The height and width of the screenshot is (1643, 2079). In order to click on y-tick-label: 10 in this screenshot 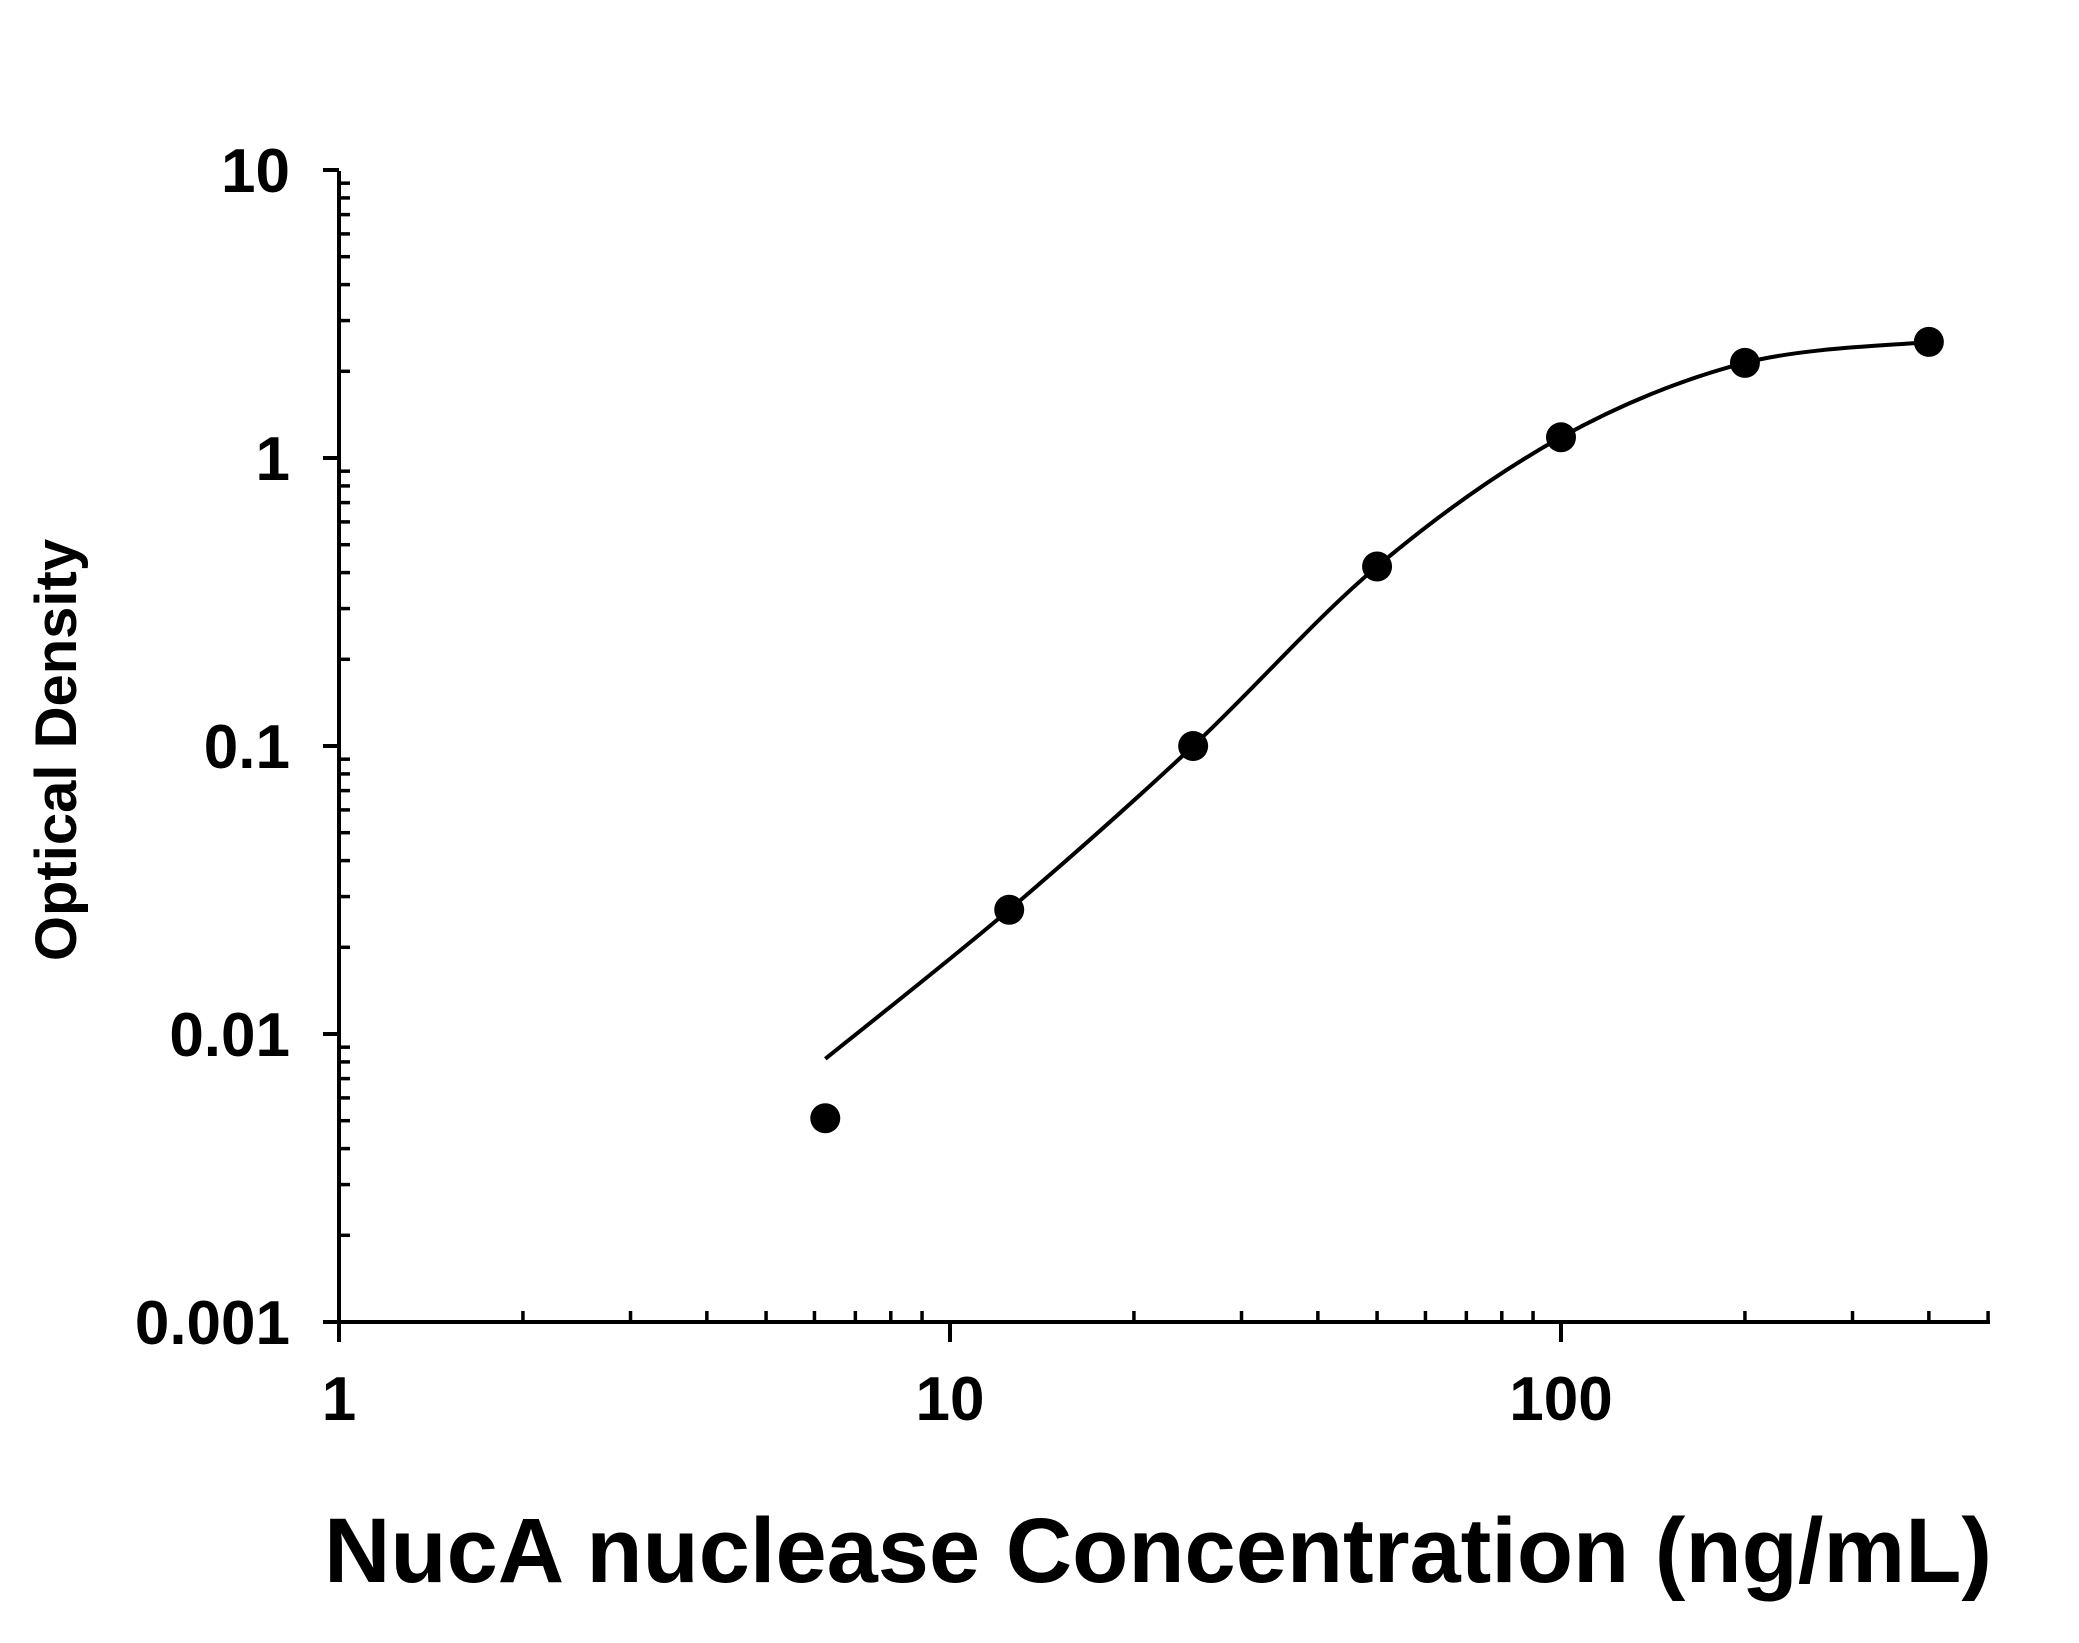, I will do `click(255, 171)`.